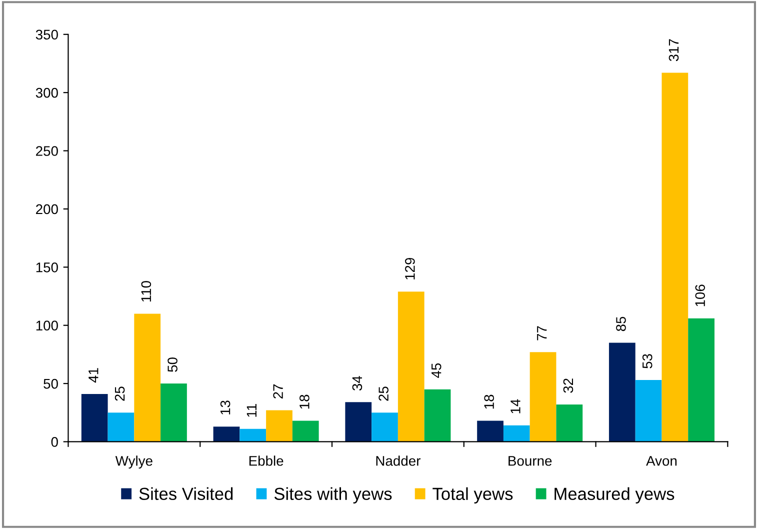 The height and width of the screenshot is (529, 758). Describe the element at coordinates (530, 461) in the screenshot. I see `x-tick-label: Bourne` at that location.